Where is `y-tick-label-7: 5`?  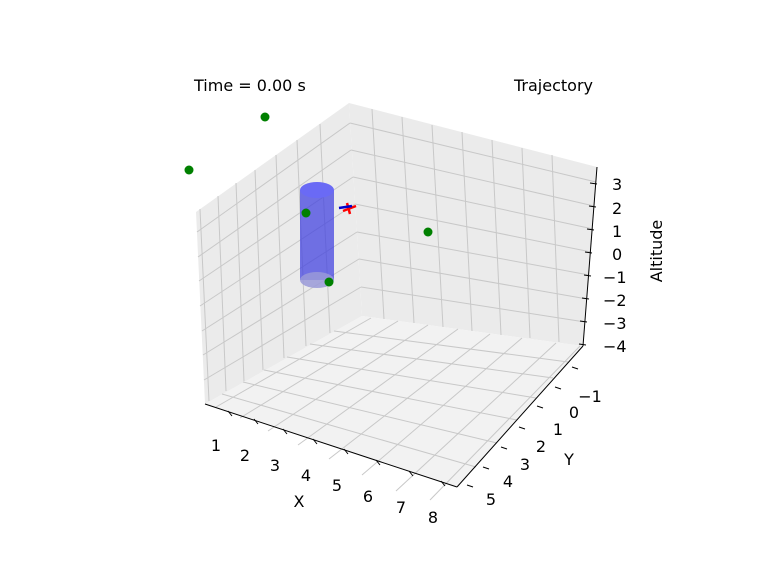 y-tick-label-7: 5 is located at coordinates (491, 499).